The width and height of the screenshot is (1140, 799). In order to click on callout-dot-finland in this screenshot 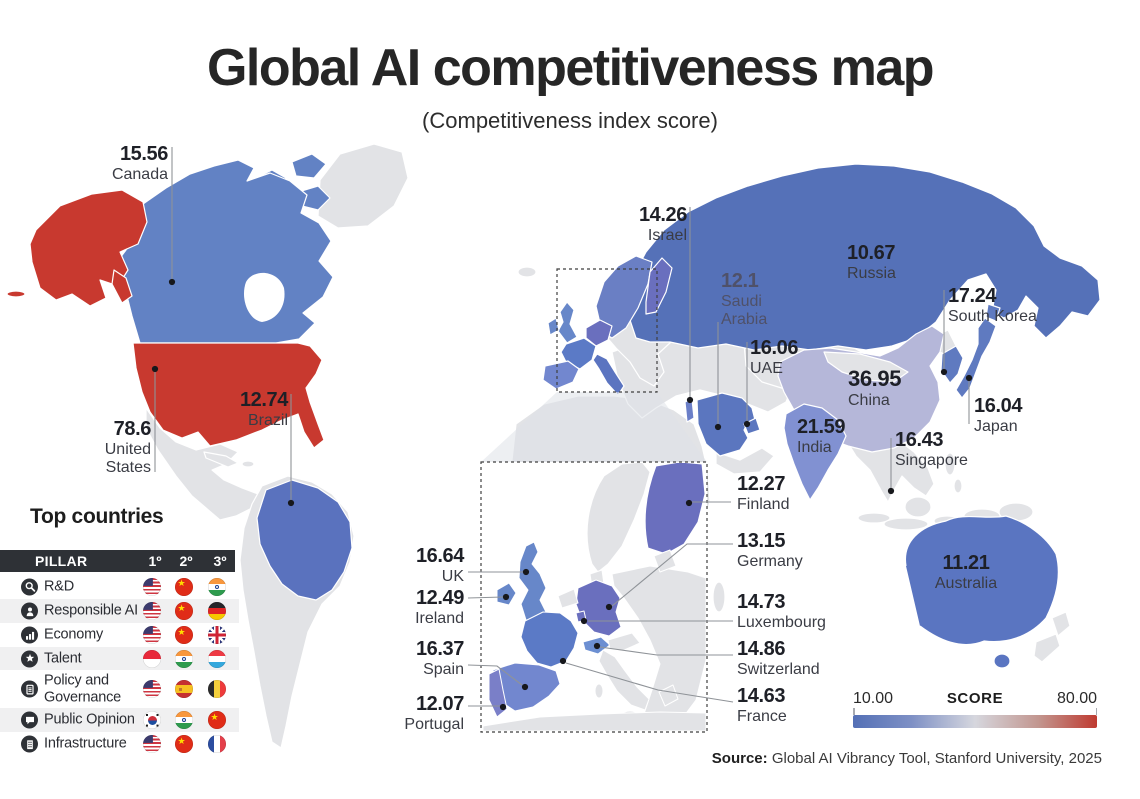, I will do `click(689, 503)`.